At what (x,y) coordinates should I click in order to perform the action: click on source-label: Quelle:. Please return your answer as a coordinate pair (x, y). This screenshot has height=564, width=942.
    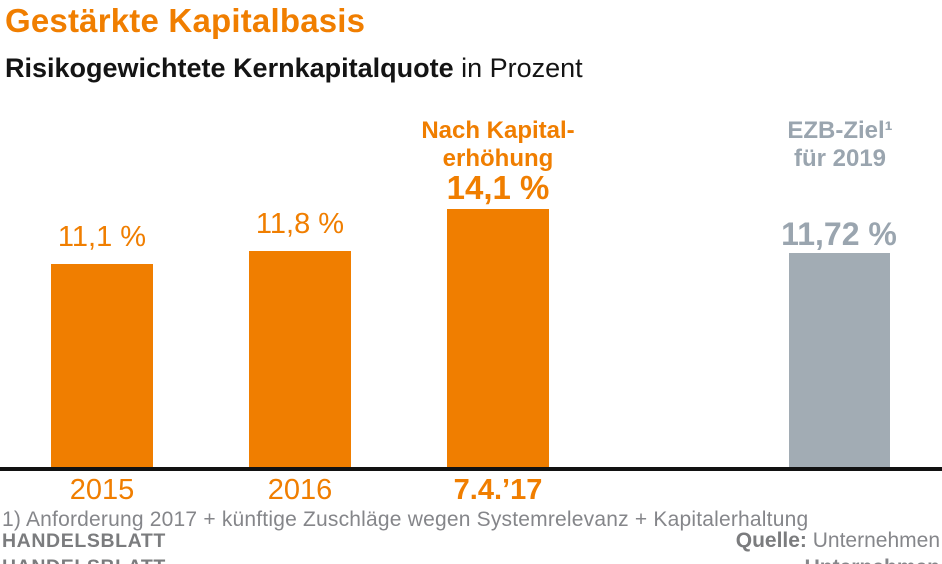
    Looking at the image, I should click on (771, 540).